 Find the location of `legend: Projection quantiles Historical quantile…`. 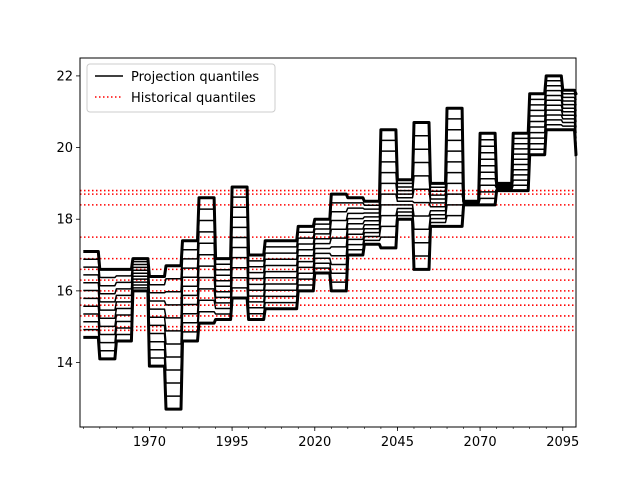

legend: Projection quantiles Historical quantile… is located at coordinates (181, 88).